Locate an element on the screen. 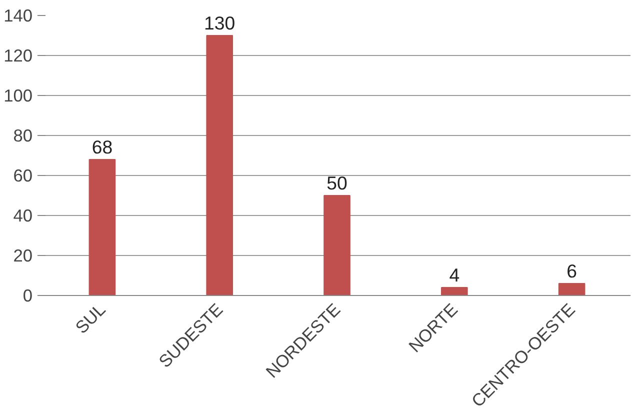 This screenshot has height=420, width=640. y-tick-label: 60 is located at coordinates (23, 176).